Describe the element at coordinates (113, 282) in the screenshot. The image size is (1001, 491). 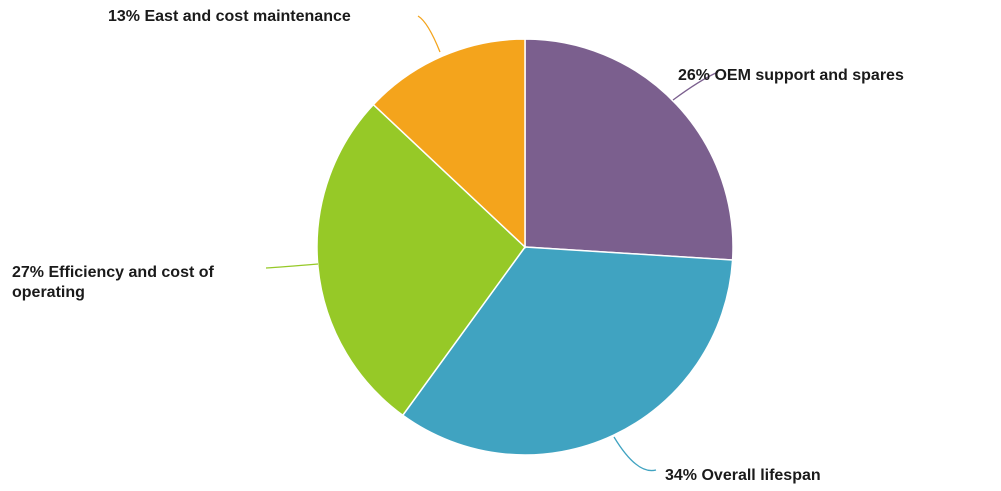
I see `slice-name: Efficiency and cost of operating` at that location.